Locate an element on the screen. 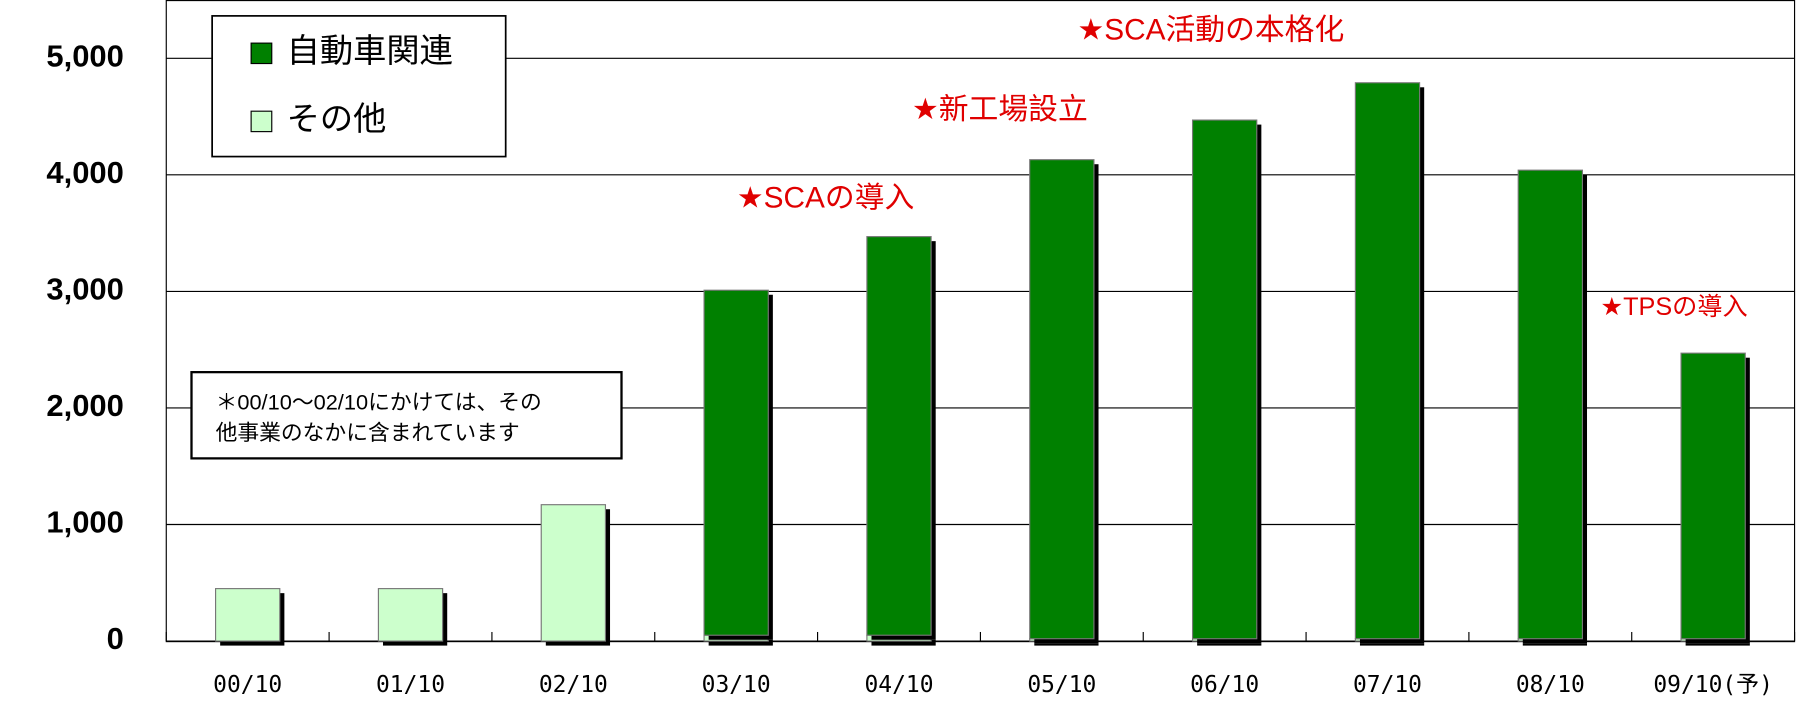 The height and width of the screenshot is (708, 1798). x-tick-label: 05/10 is located at coordinates (1061, 685).